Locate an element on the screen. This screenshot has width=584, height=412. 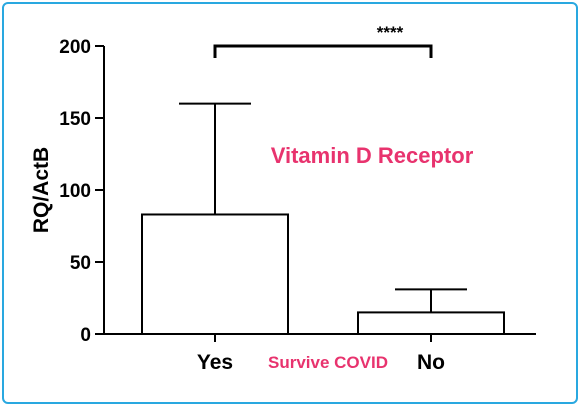
y-tick-label: 200 is located at coordinates (75, 47).